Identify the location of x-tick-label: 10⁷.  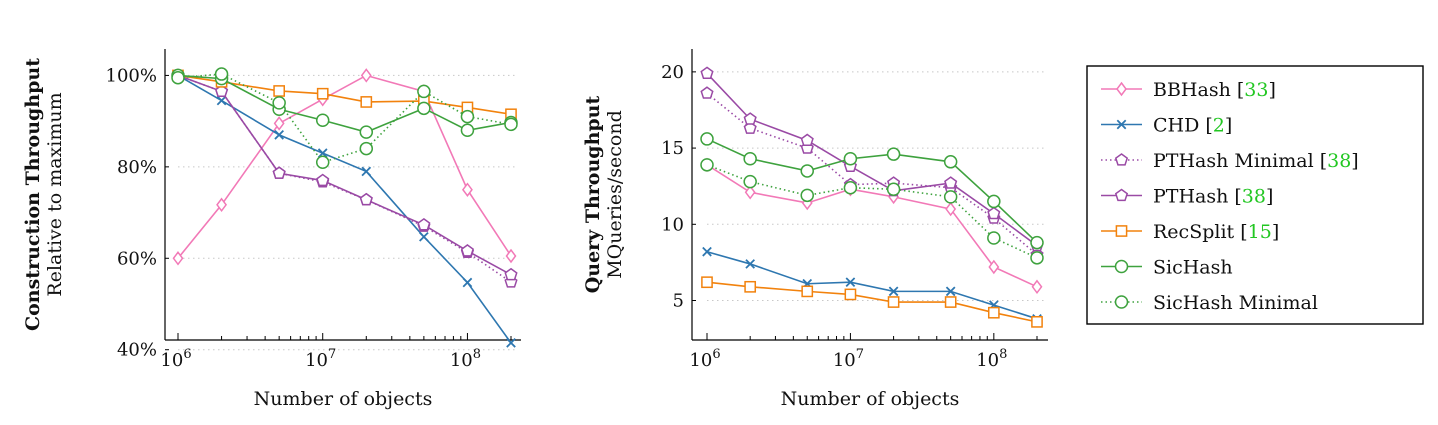
(848, 359).